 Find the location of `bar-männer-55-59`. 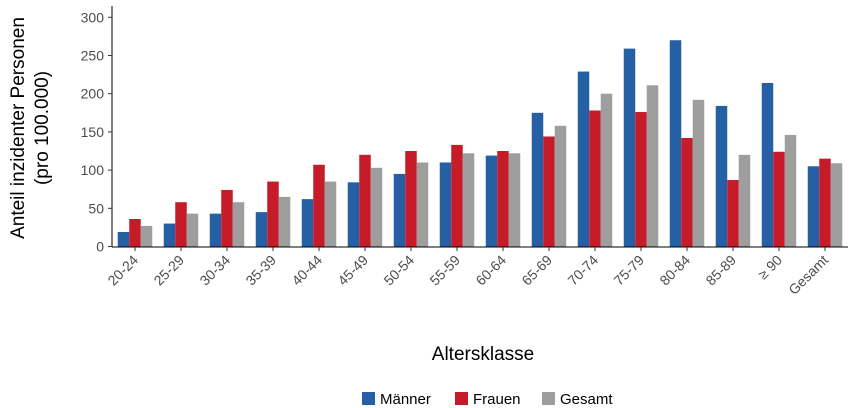

bar-männer-55-59 is located at coordinates (445, 204).